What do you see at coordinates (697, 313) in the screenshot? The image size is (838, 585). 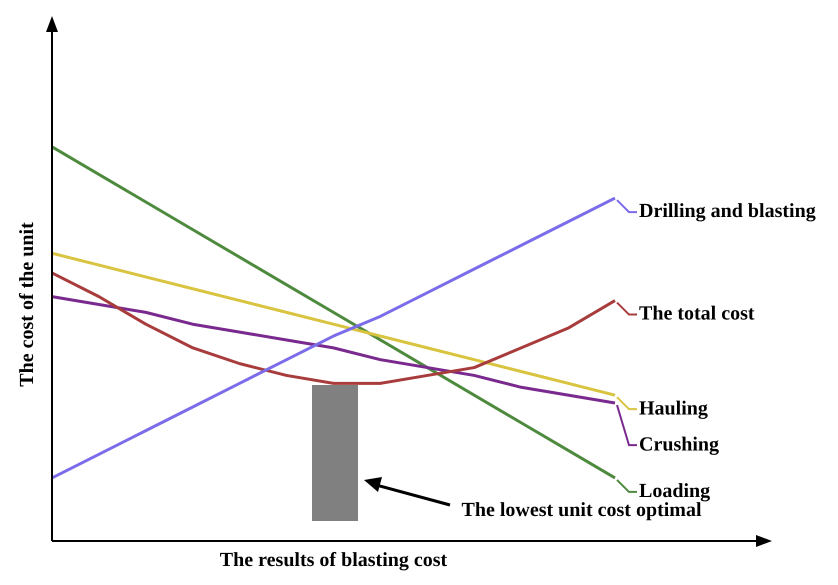 I see `legend-label: The total cost` at bounding box center [697, 313].